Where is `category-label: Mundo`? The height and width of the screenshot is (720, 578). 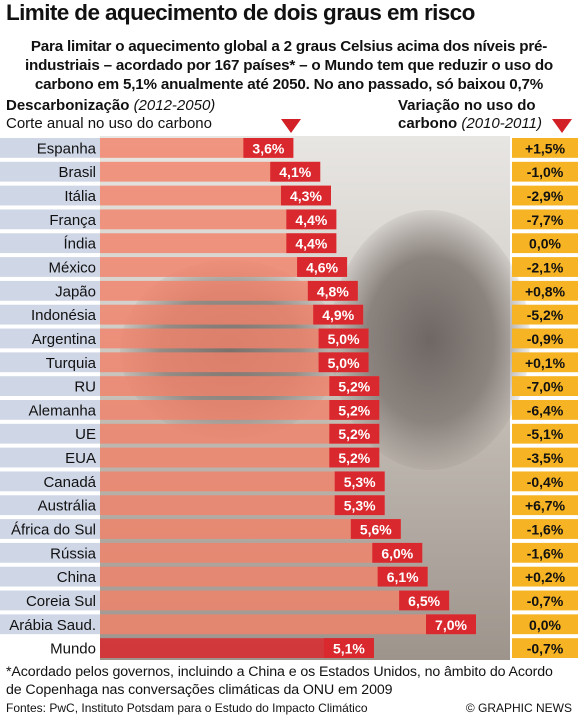 category-label: Mundo is located at coordinates (73, 649).